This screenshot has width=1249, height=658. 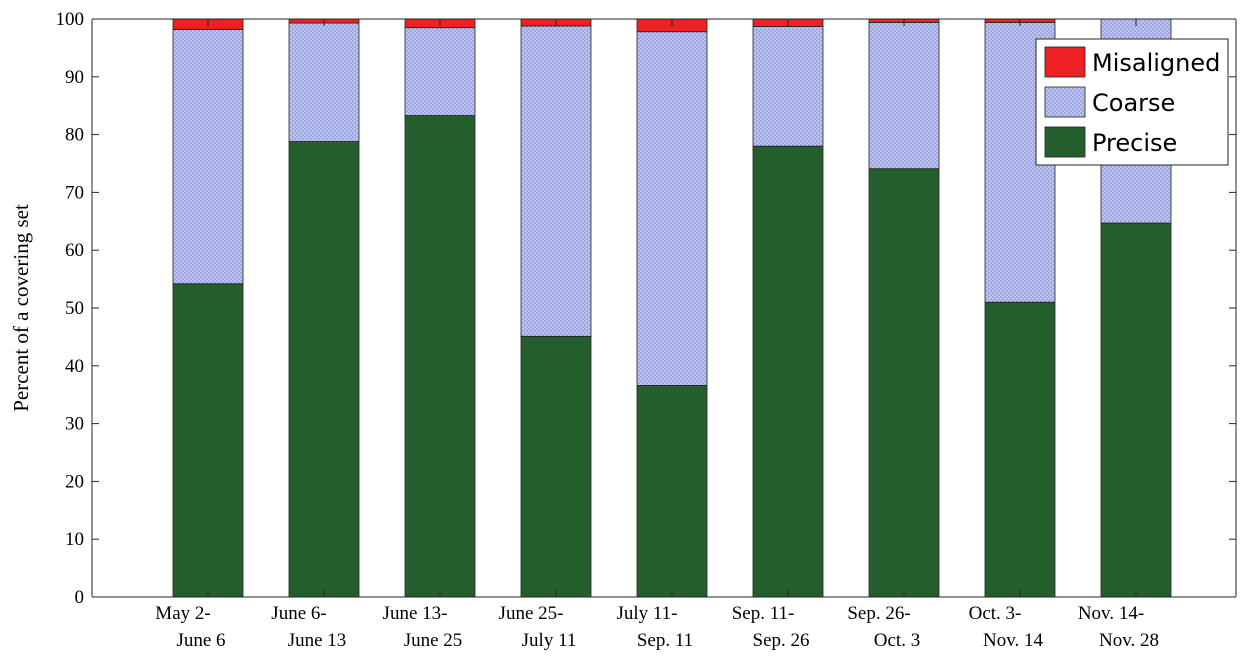 What do you see at coordinates (74, 366) in the screenshot?
I see `y-tick-label: 40` at bounding box center [74, 366].